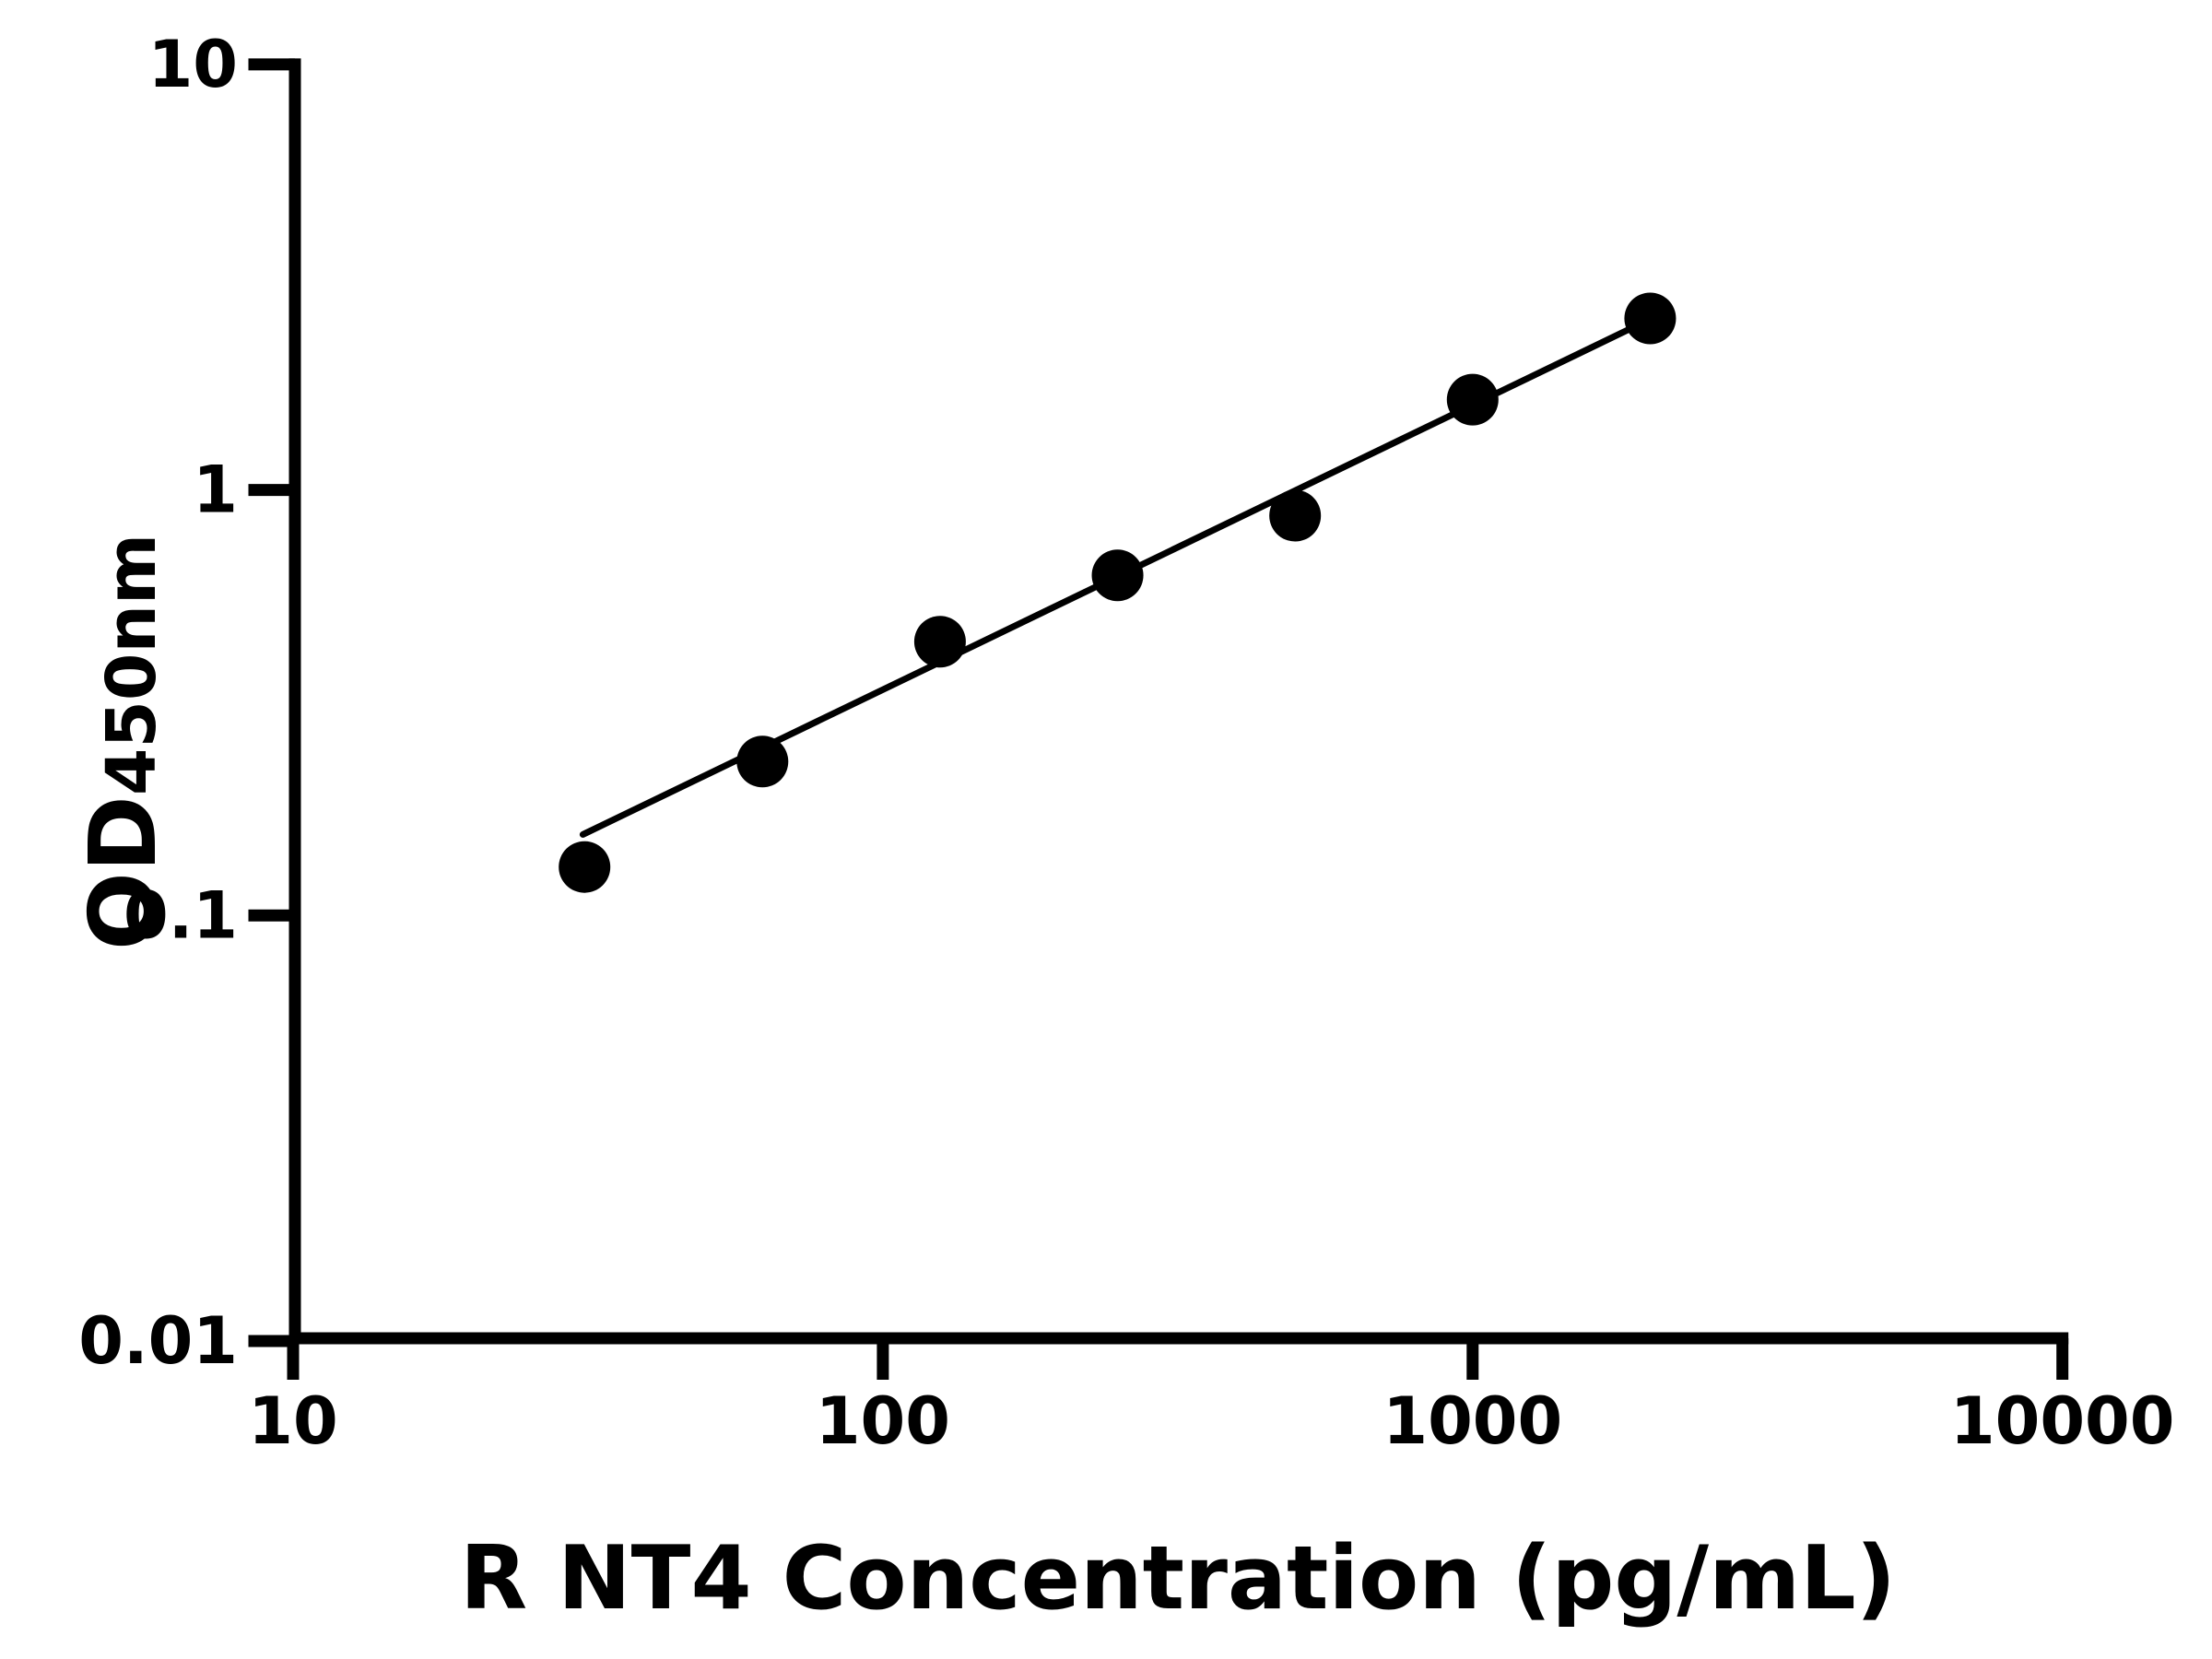 The width and height of the screenshot is (2212, 1659). Describe the element at coordinates (158, 1341) in the screenshot. I see `y-tick-label: 0.01` at that location.